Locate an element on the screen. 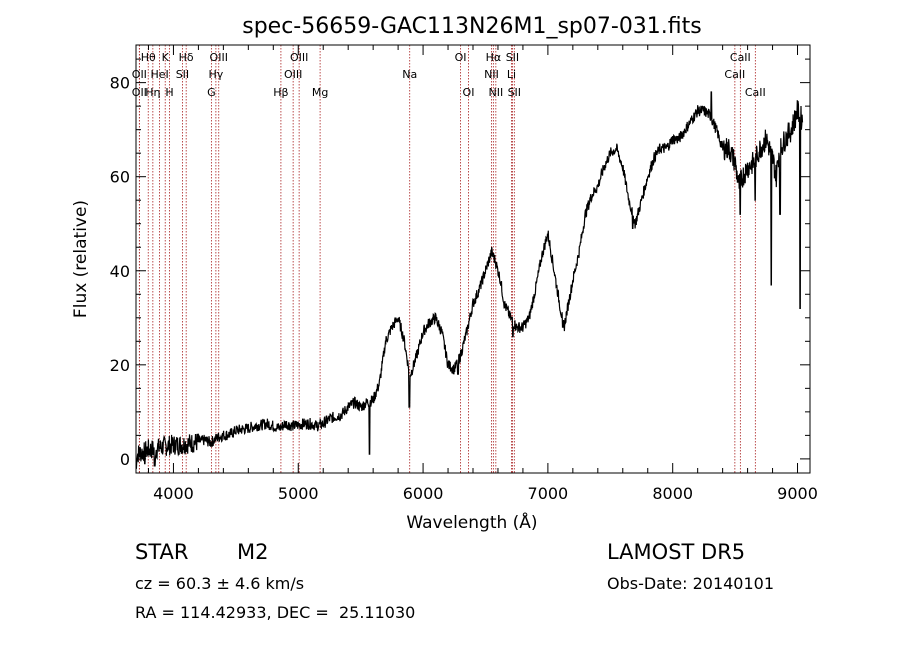  x-axis-label: Wavelength (Å) is located at coordinates (471, 522).